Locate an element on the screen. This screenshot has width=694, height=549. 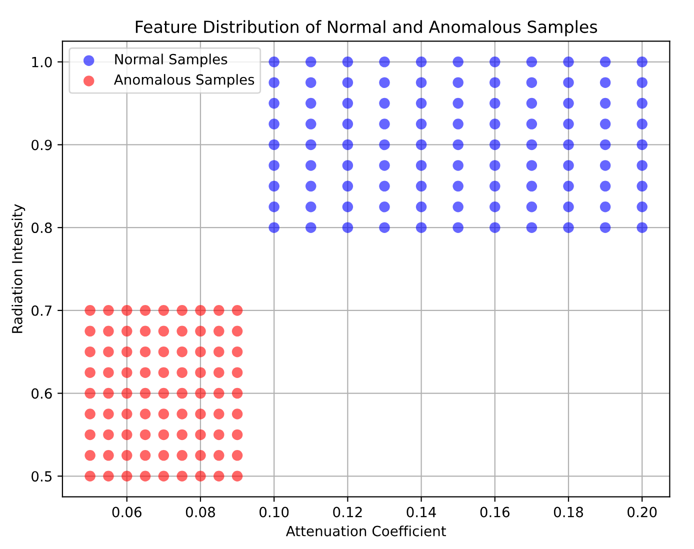
y-axis-title: Radiation Intensity is located at coordinates (19, 268).